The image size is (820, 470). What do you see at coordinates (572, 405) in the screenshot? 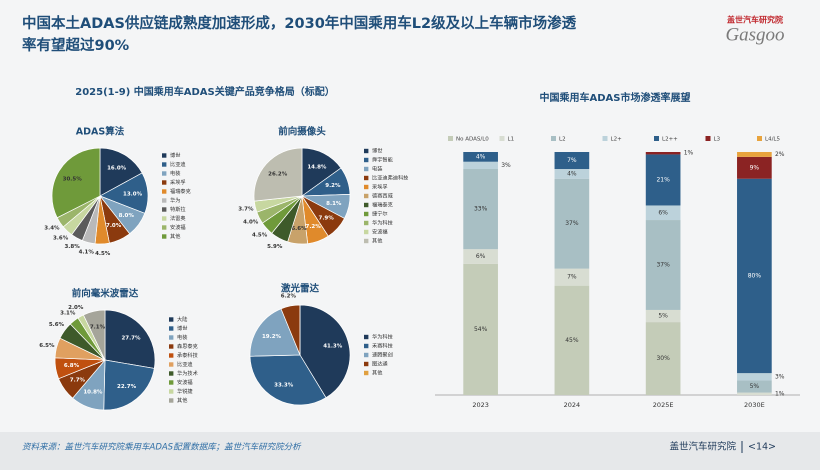
I see `x-tick-label: 2024` at bounding box center [572, 405].